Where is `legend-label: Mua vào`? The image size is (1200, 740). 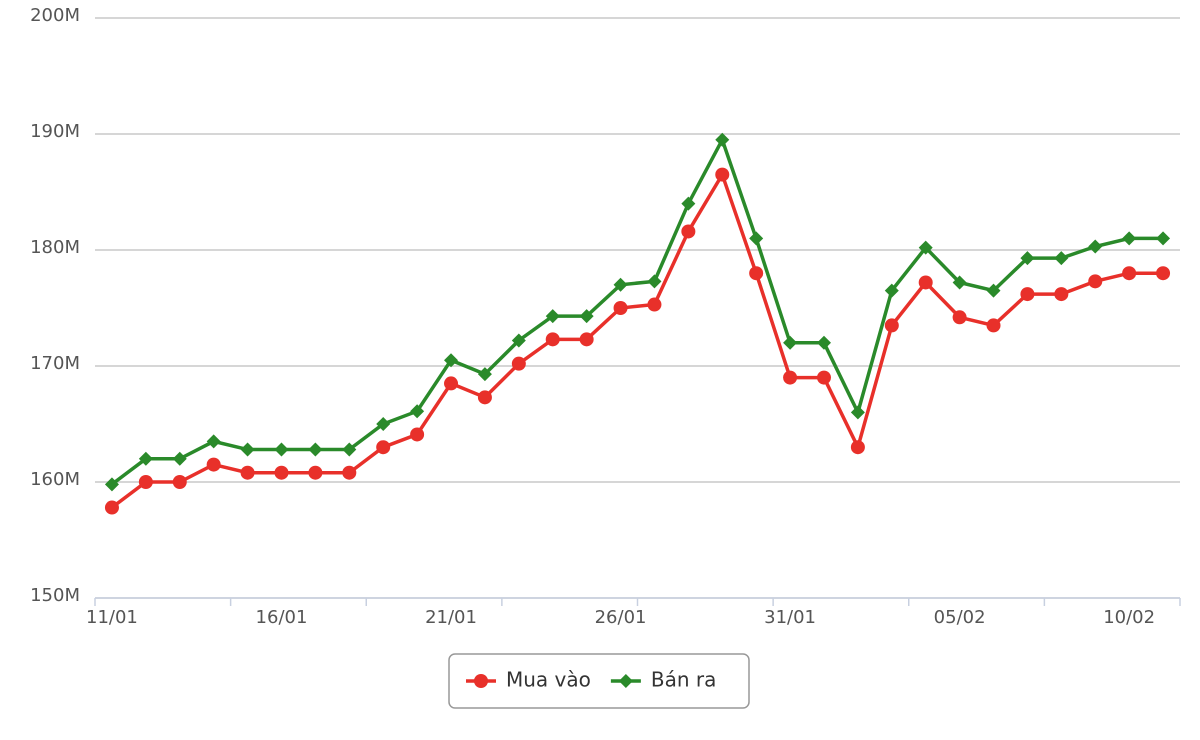 legend-label: Mua vào is located at coordinates (548, 680).